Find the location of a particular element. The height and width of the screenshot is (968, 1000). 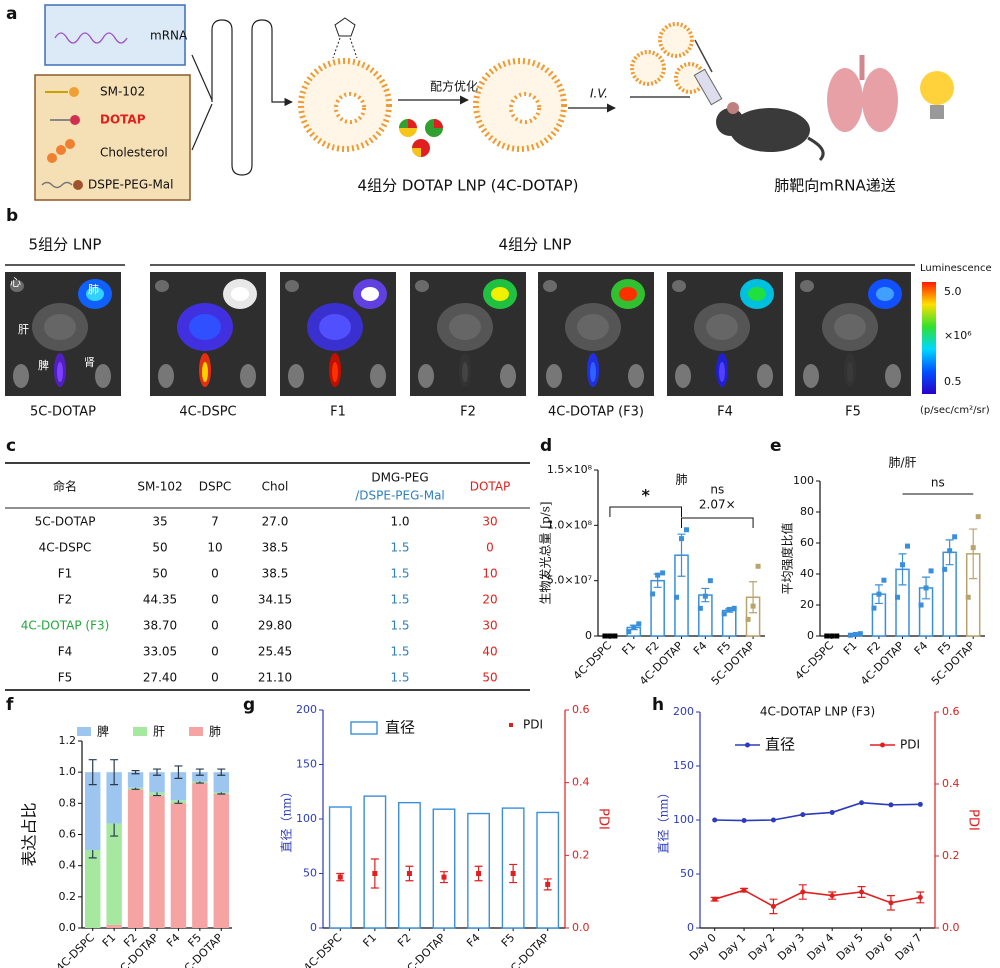

panel-label: b is located at coordinates (12, 216).